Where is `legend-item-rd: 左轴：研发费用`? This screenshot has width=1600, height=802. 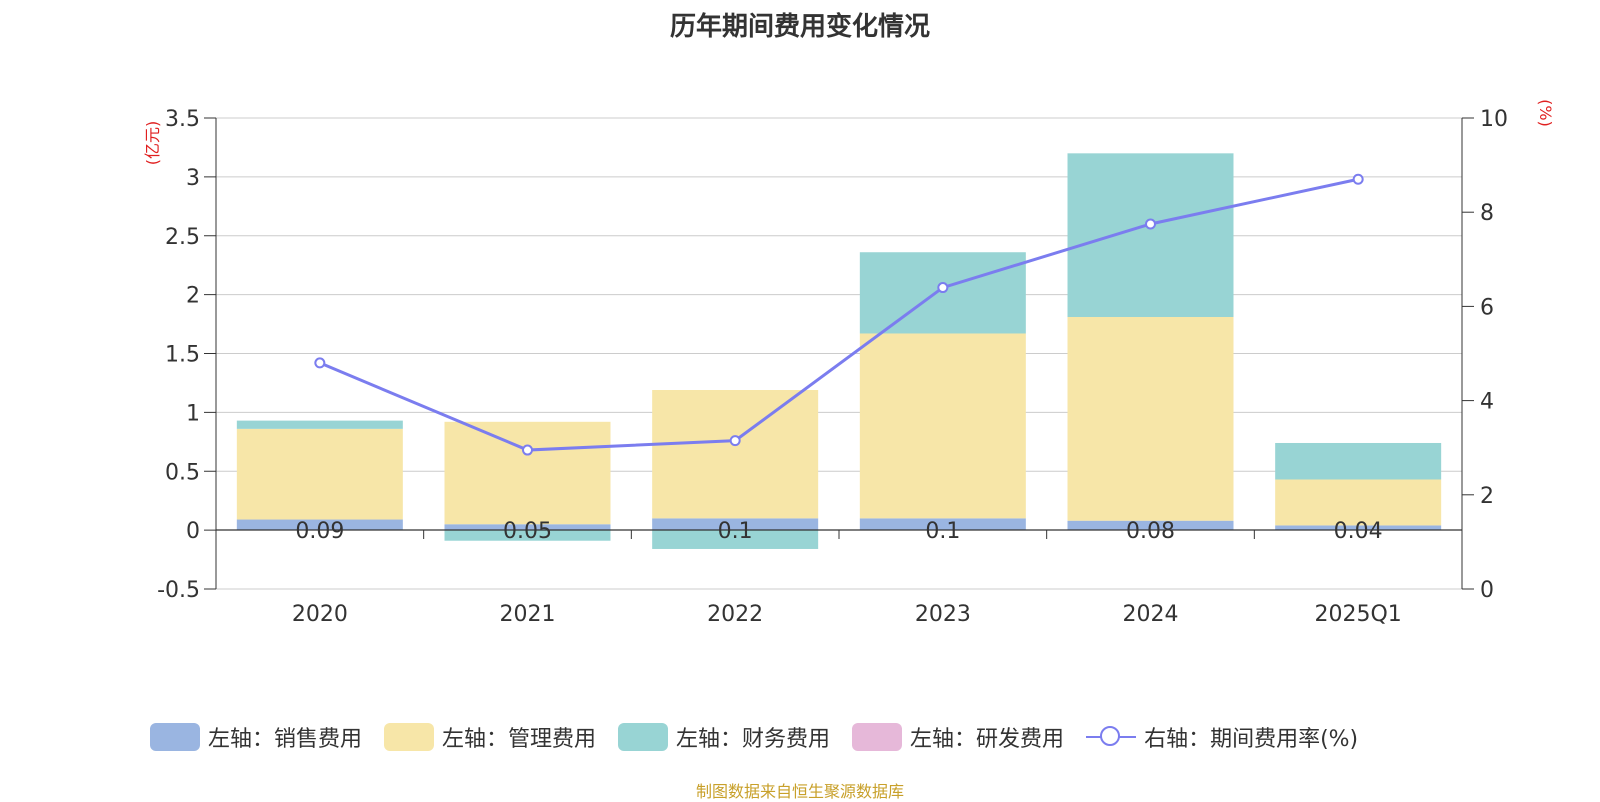
legend-item-rd: 左轴：研发费用 is located at coordinates (958, 737).